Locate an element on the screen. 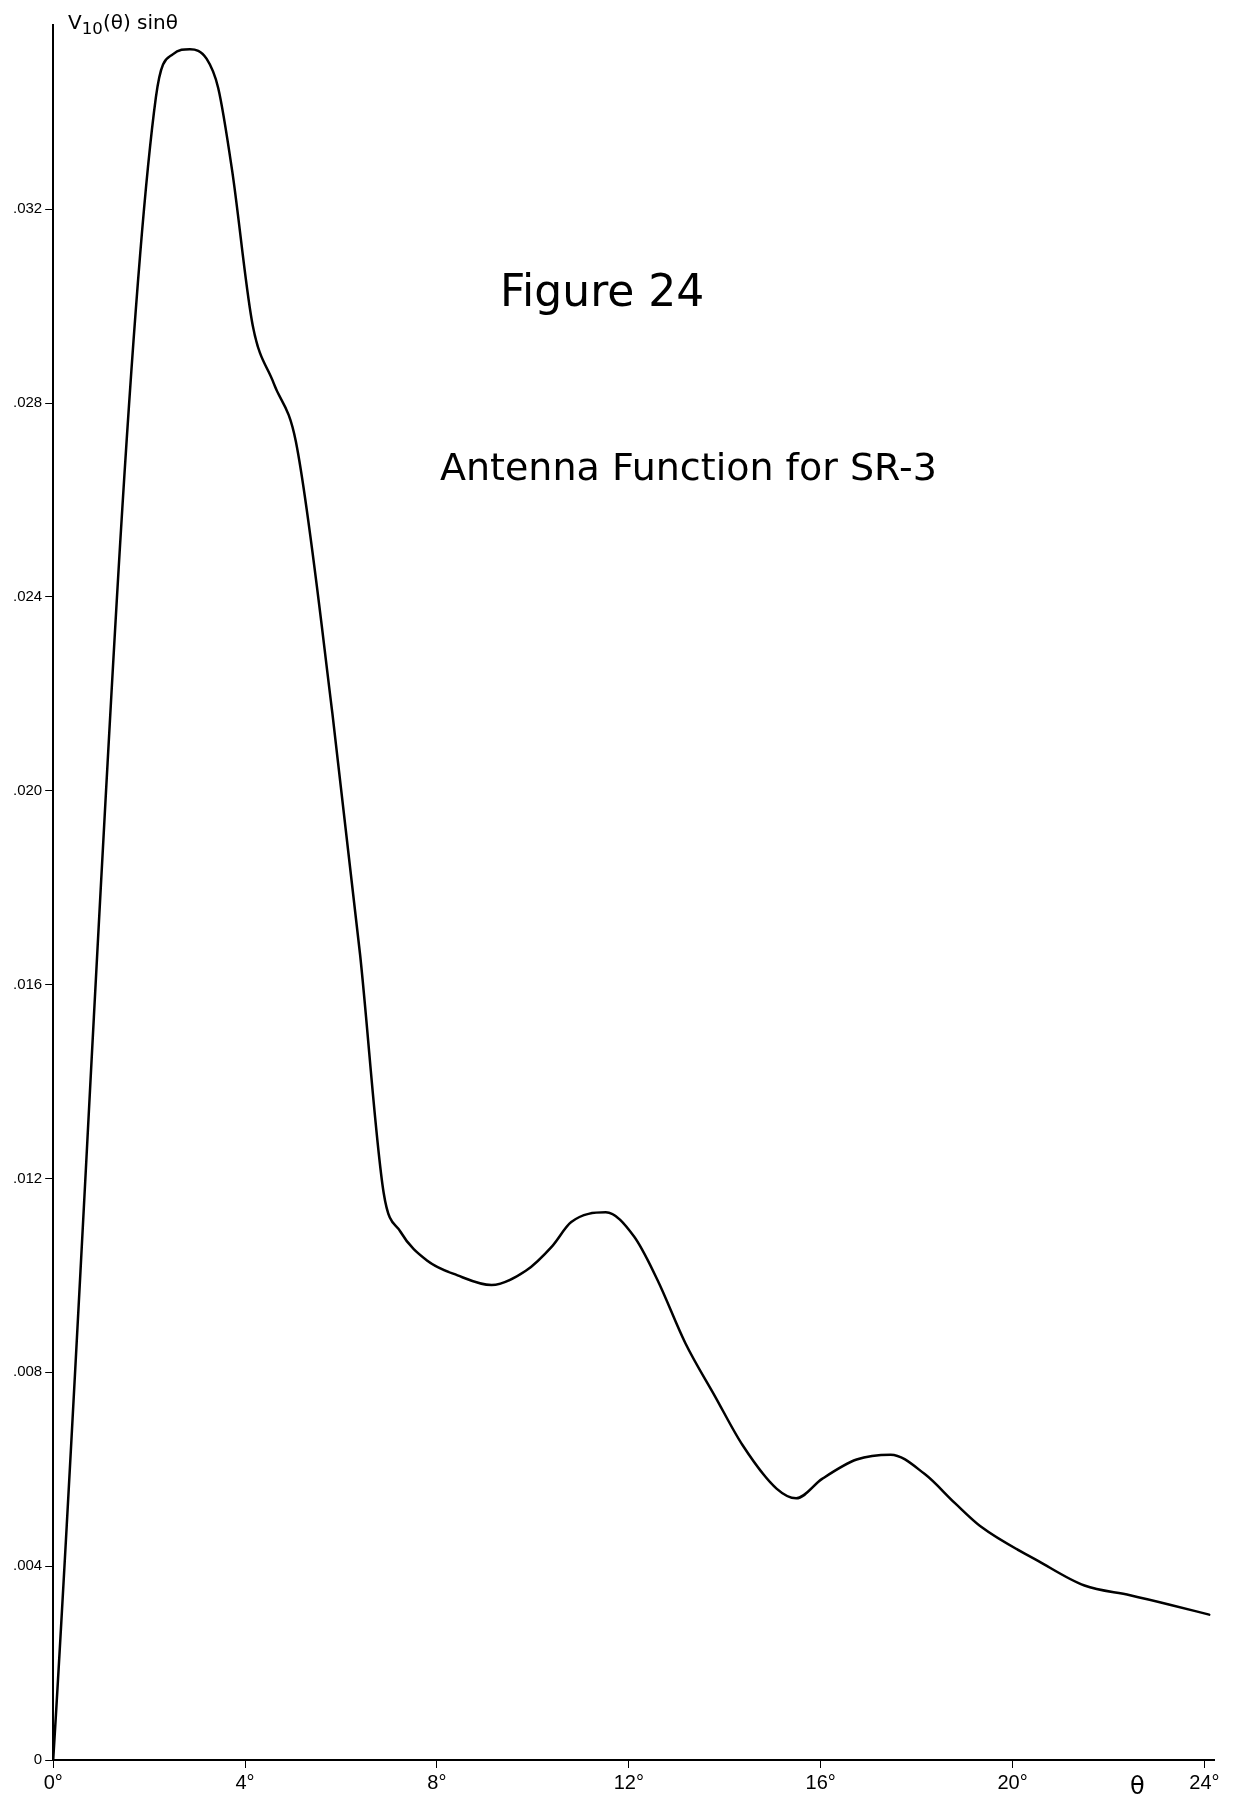 The height and width of the screenshot is (1808, 1254). y-tick-label: 0 is located at coordinates (38, 1759).